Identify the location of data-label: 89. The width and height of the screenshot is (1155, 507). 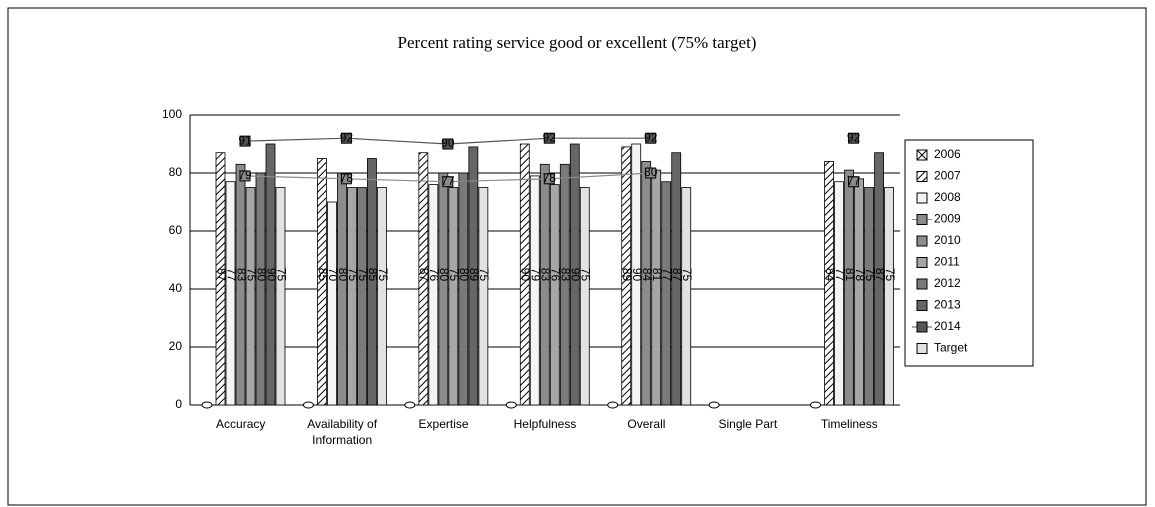
(627, 275).